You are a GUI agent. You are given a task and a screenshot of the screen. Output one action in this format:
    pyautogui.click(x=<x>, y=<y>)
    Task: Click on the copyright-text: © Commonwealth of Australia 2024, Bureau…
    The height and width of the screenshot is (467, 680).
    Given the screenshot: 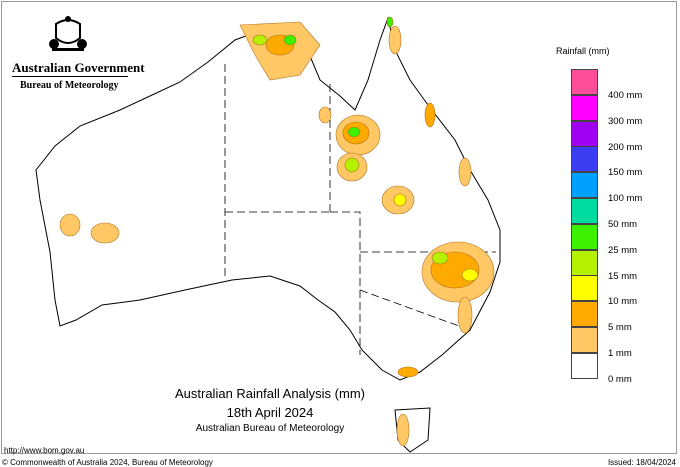 What is the action you would take?
    pyautogui.click(x=107, y=462)
    